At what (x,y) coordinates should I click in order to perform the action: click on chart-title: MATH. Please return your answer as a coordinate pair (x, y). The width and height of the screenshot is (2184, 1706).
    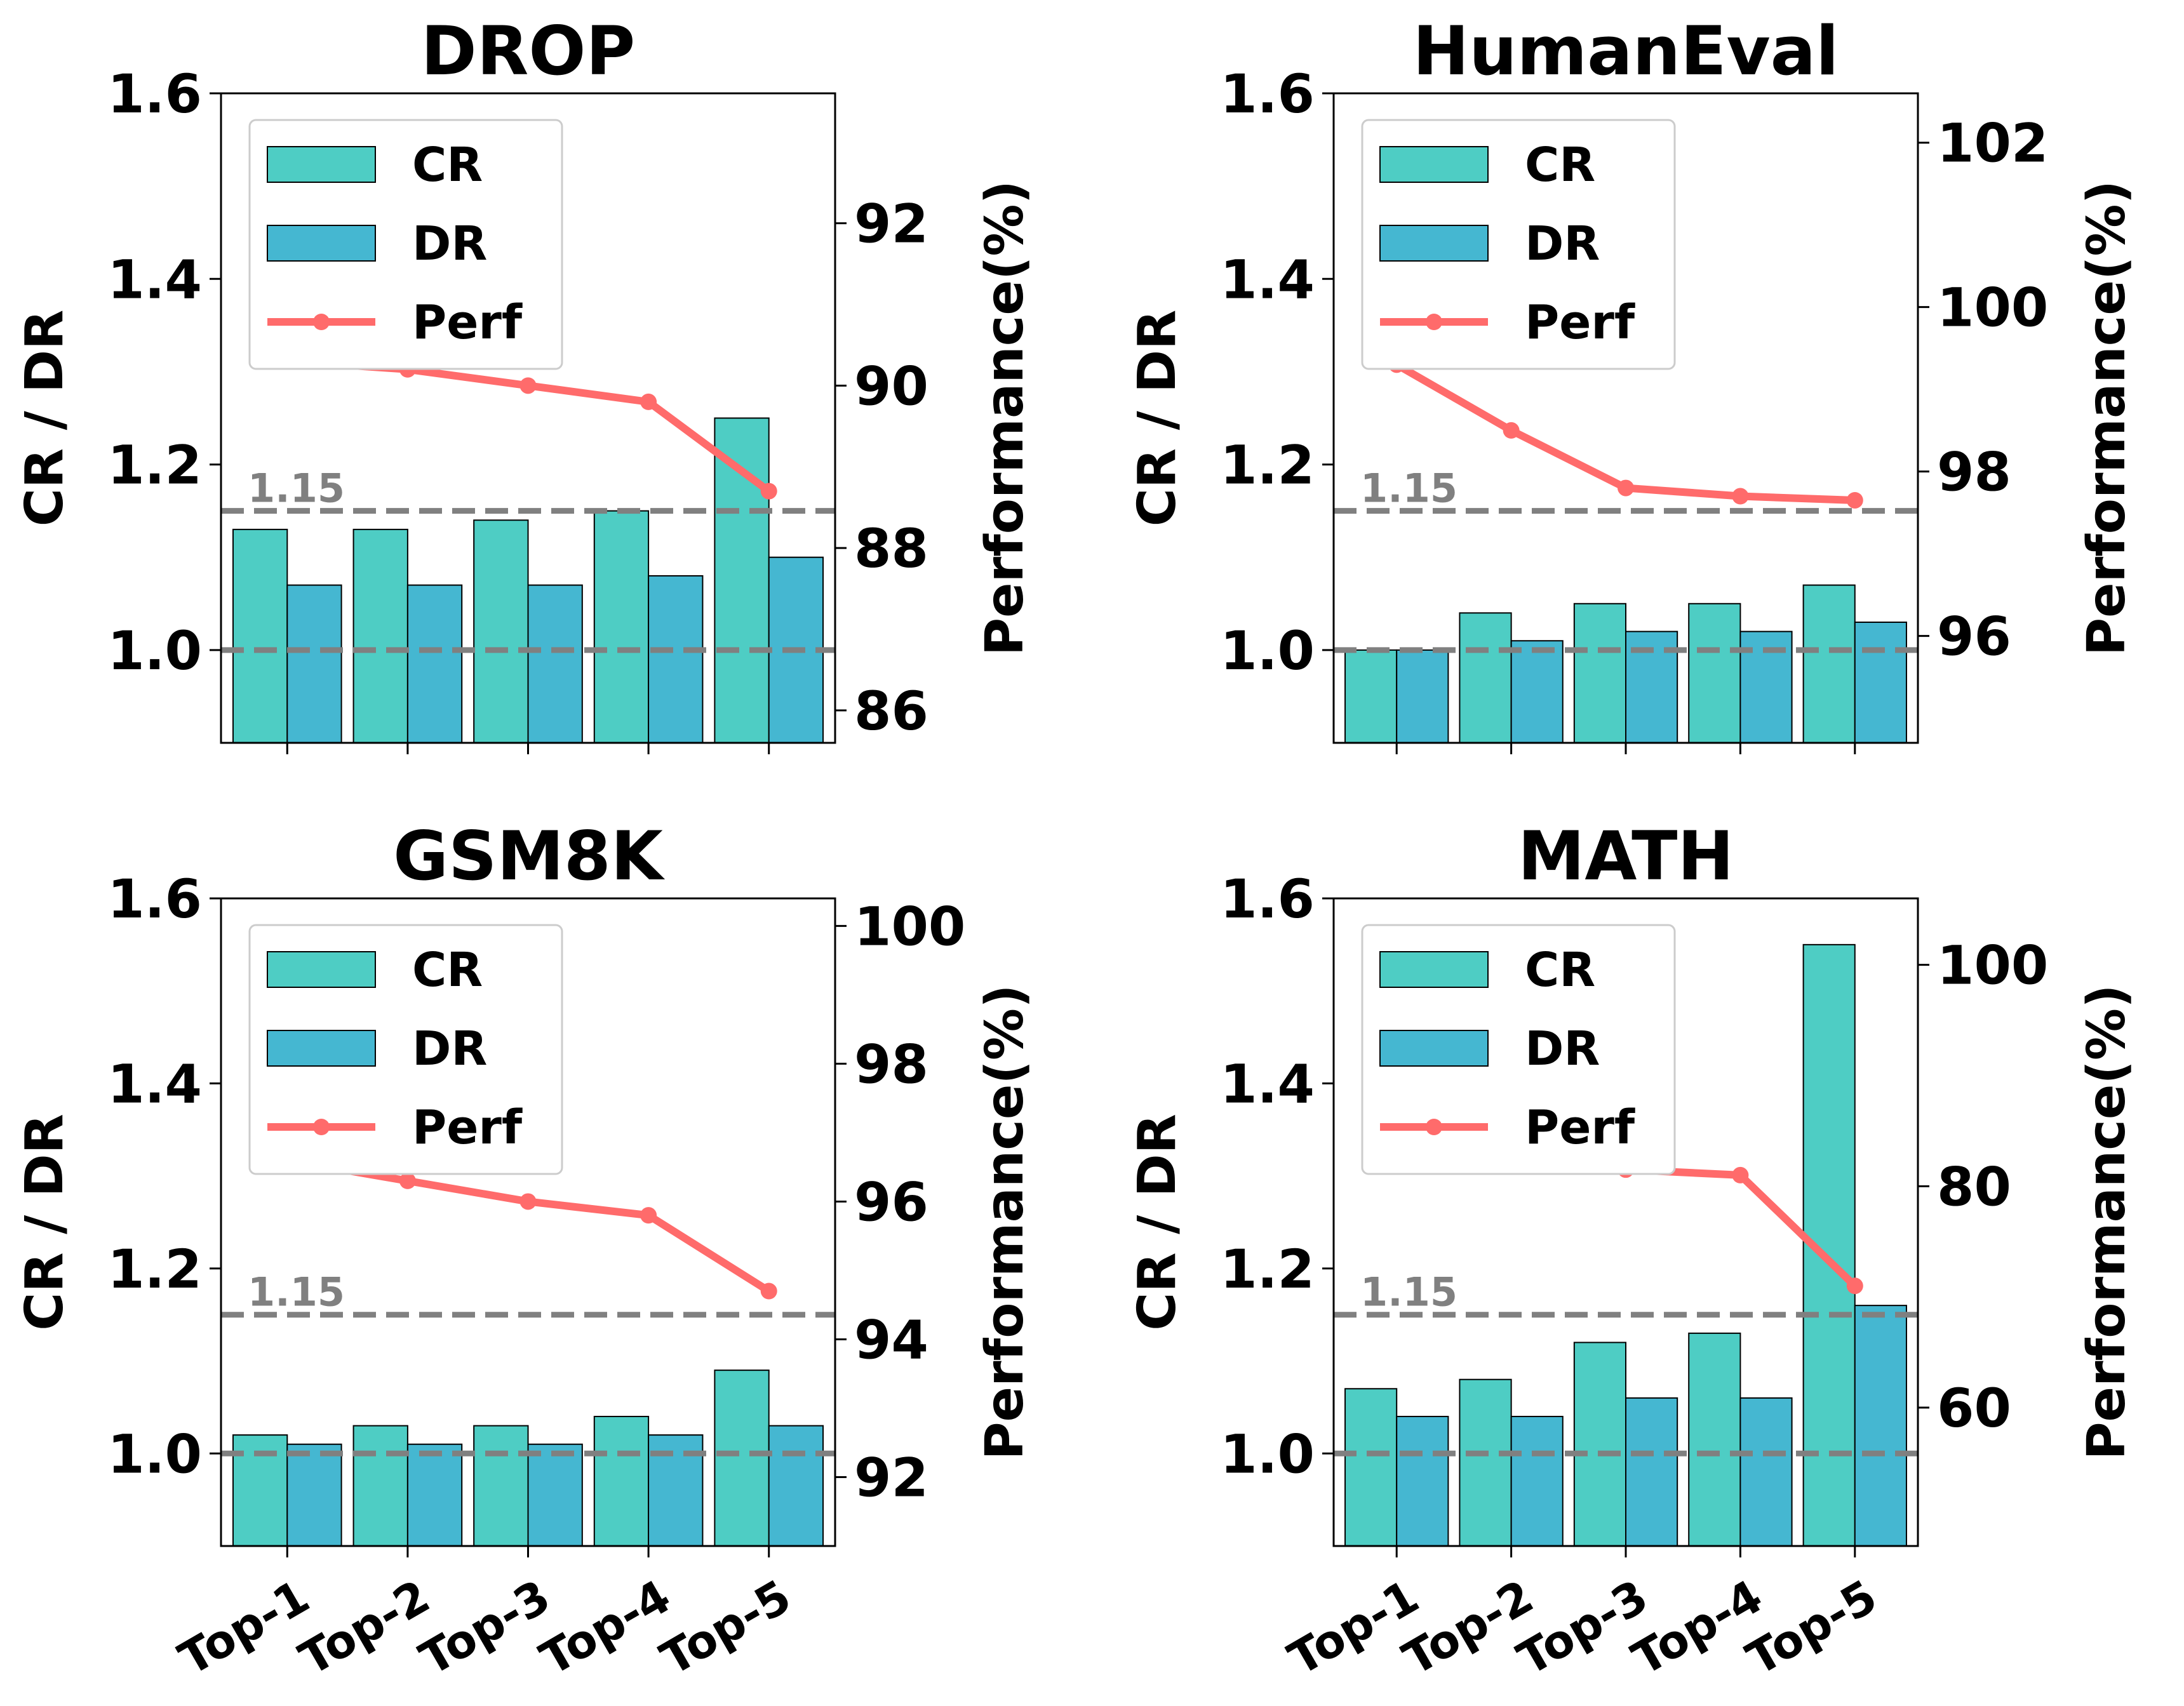
    Looking at the image, I should click on (1626, 856).